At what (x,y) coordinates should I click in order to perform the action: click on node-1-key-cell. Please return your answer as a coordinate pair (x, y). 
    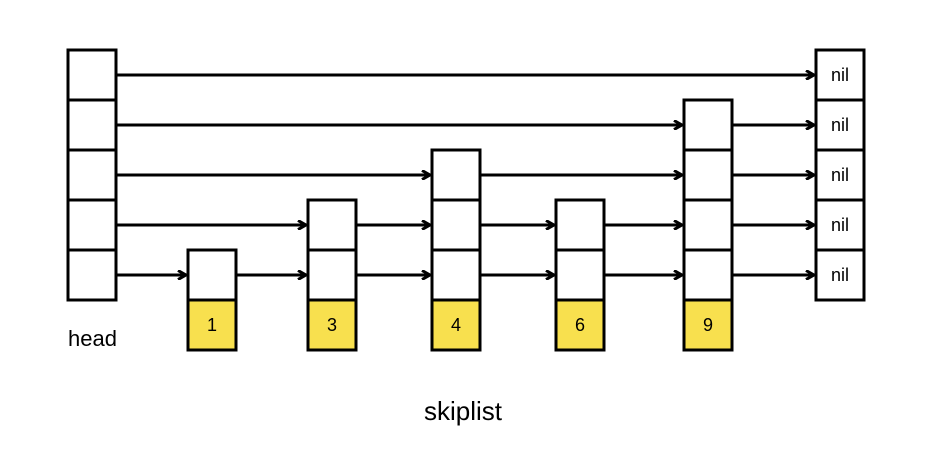
    Looking at the image, I should click on (212, 325).